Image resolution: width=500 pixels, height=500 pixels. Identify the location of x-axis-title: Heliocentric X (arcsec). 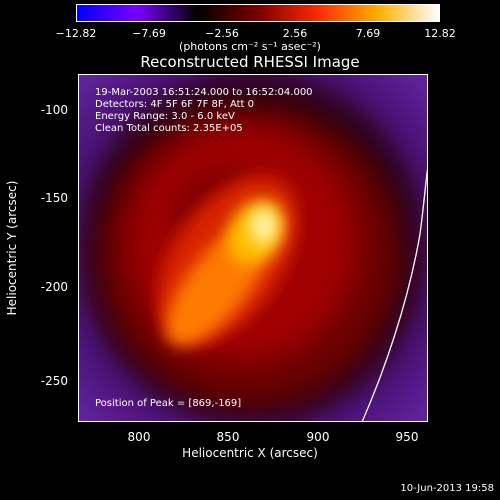
(250, 453).